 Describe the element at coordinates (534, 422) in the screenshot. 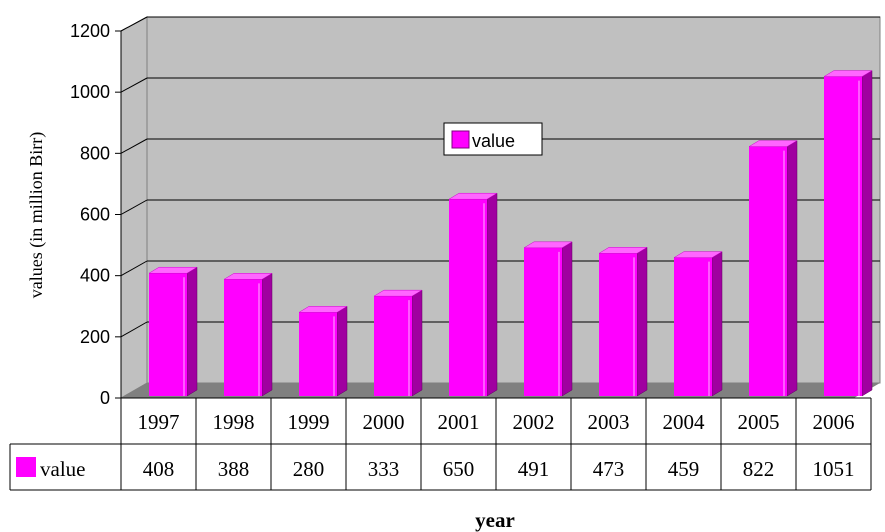

I see `x-category-label: 2002` at that location.